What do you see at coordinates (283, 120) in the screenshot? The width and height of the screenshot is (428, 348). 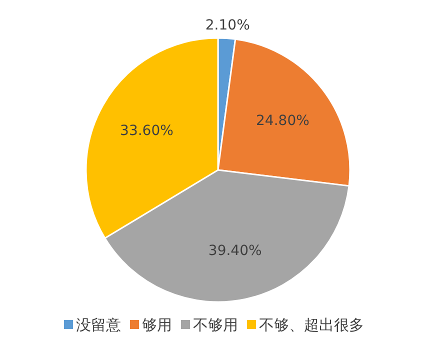 I see `data-label: 24.80%` at bounding box center [283, 120].